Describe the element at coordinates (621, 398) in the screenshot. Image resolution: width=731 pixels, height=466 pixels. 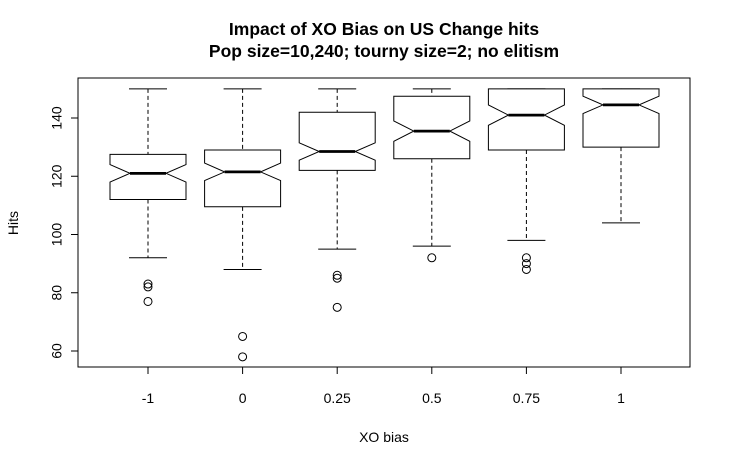
I see `x-tick-label: 1` at that location.